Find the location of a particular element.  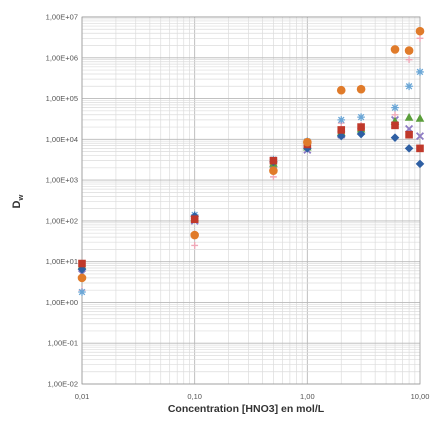

y-tick-label: 1,00E+05 is located at coordinates (62, 98).